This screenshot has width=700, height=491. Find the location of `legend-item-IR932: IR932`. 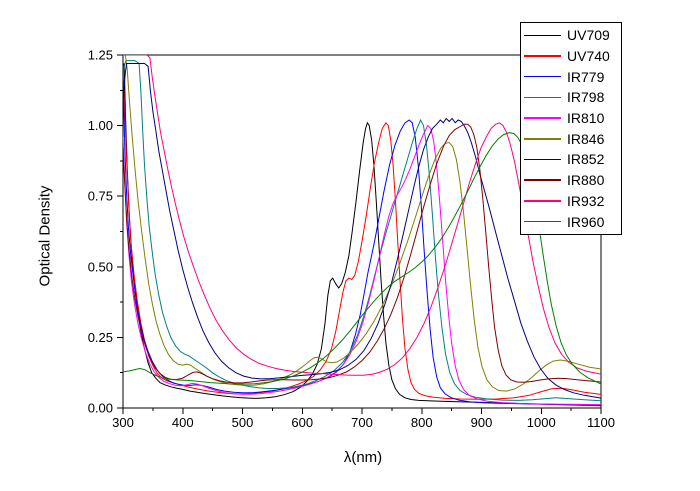

legend-item-IR932: IR932 is located at coordinates (571, 200).